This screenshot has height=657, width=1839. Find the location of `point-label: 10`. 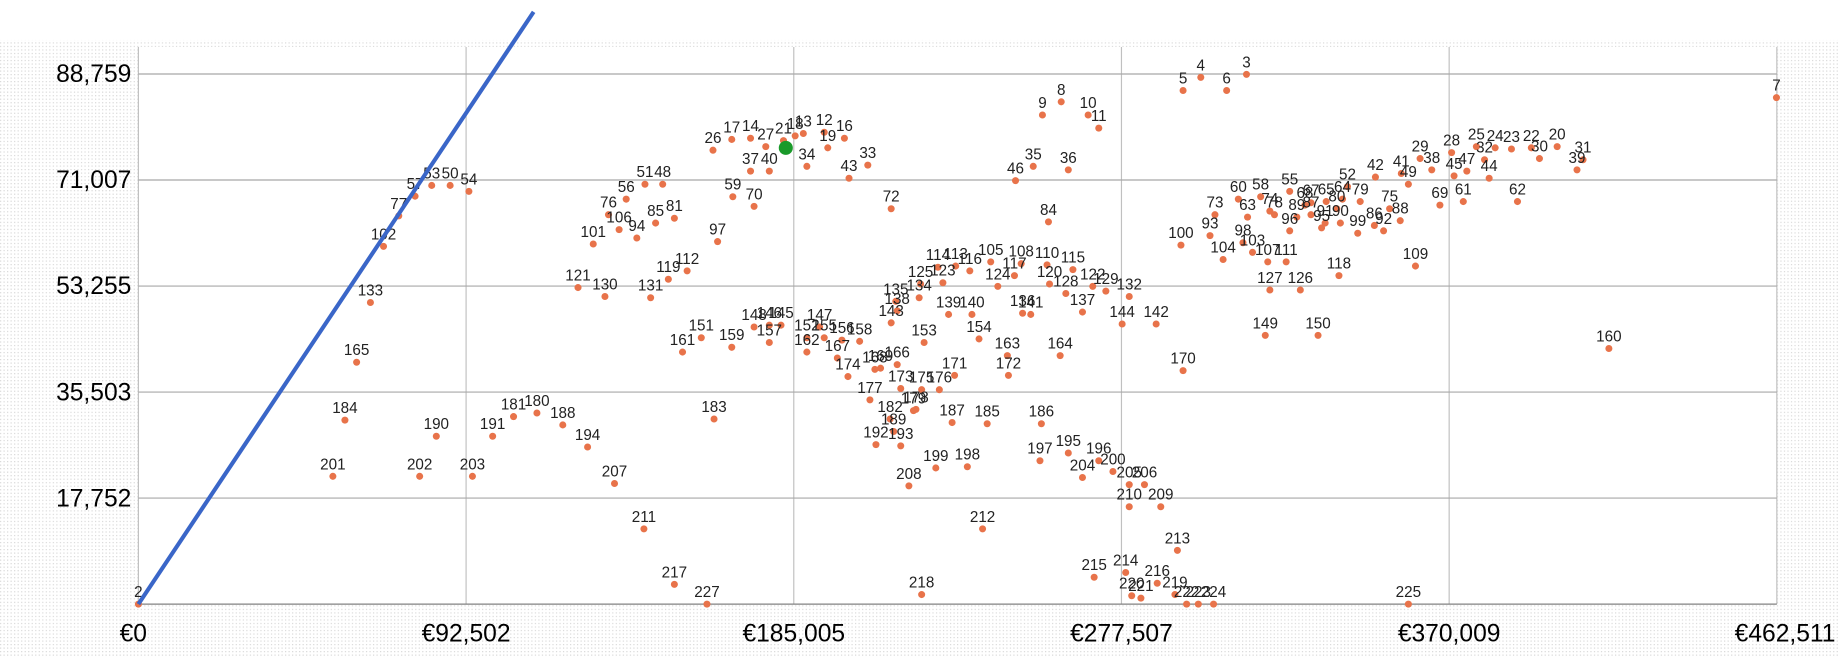

point-label: 10 is located at coordinates (1088, 103).